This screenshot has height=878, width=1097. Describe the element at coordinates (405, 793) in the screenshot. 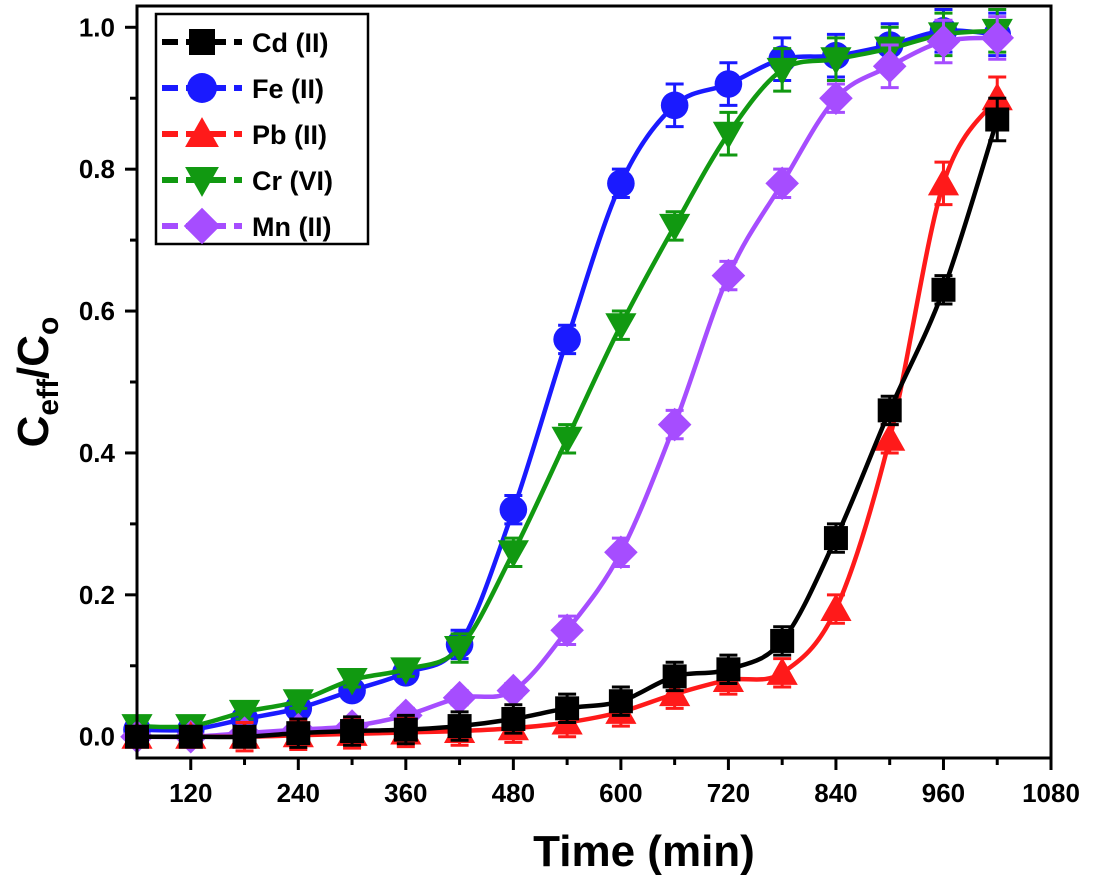

I see `x-tick-label: 360` at that location.